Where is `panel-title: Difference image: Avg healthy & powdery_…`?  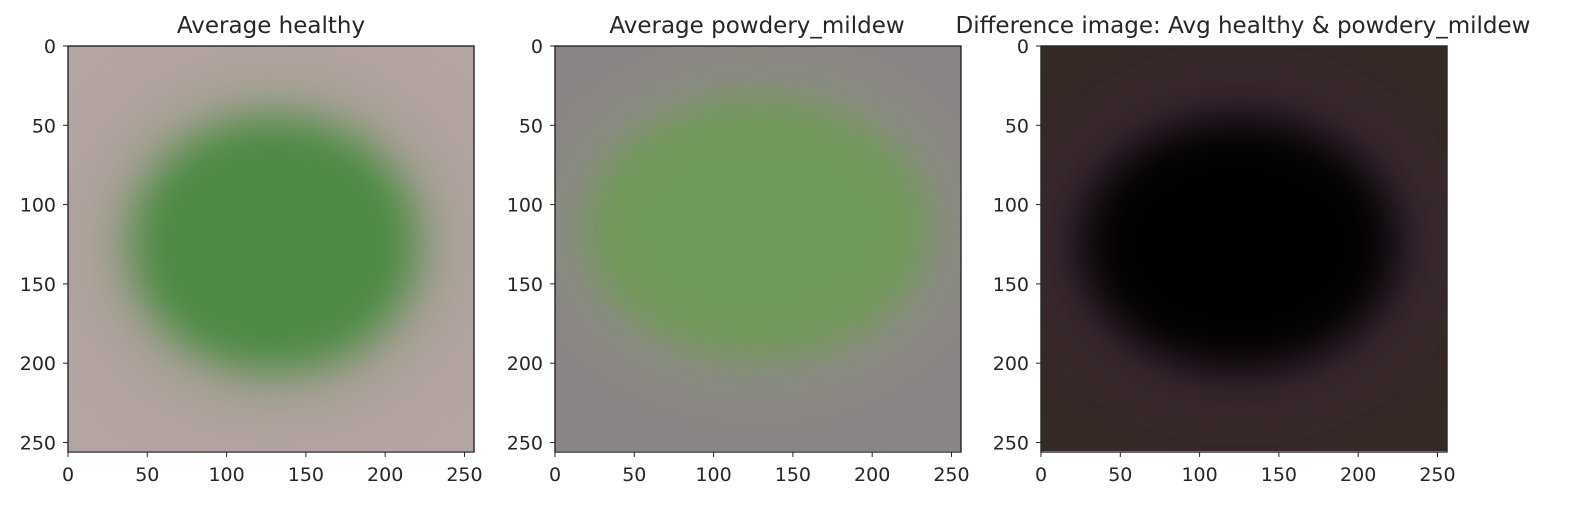 panel-title: Difference image: Avg healthy & powdery_… is located at coordinates (1242, 26).